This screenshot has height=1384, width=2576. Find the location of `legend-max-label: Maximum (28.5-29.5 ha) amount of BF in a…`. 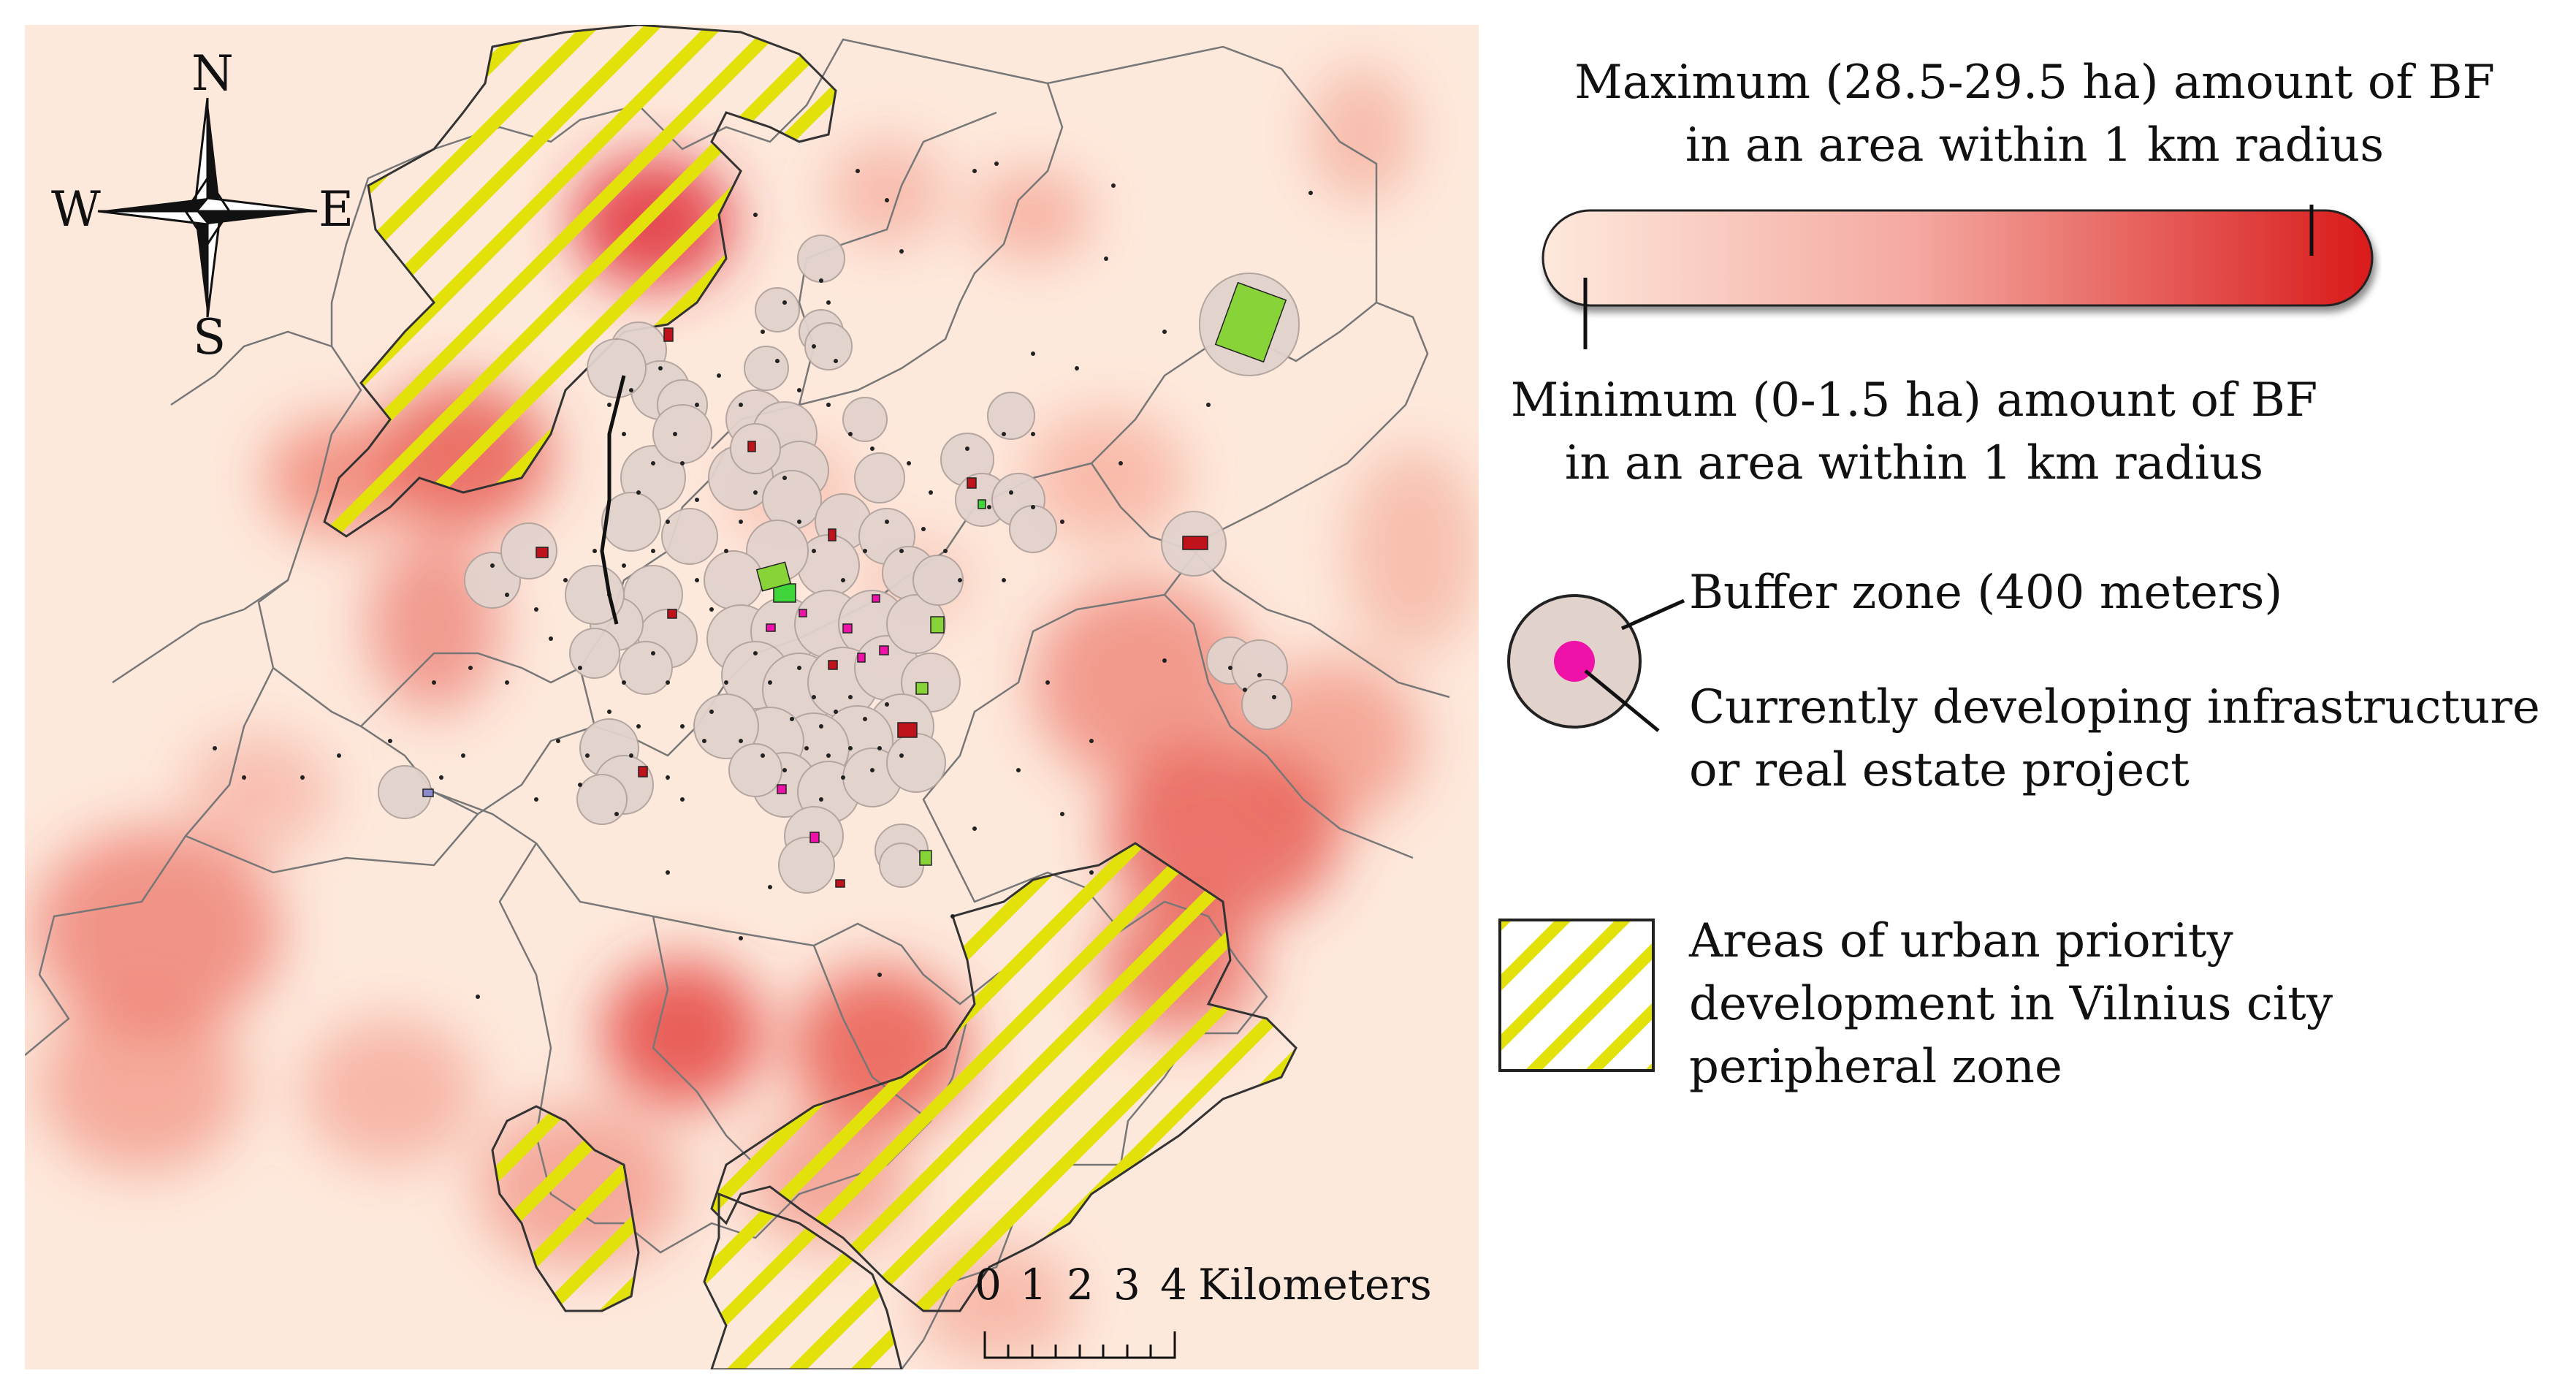

legend-max-label: Maximum (28.5-29.5 ha) amount of BF in a… is located at coordinates (2034, 114).